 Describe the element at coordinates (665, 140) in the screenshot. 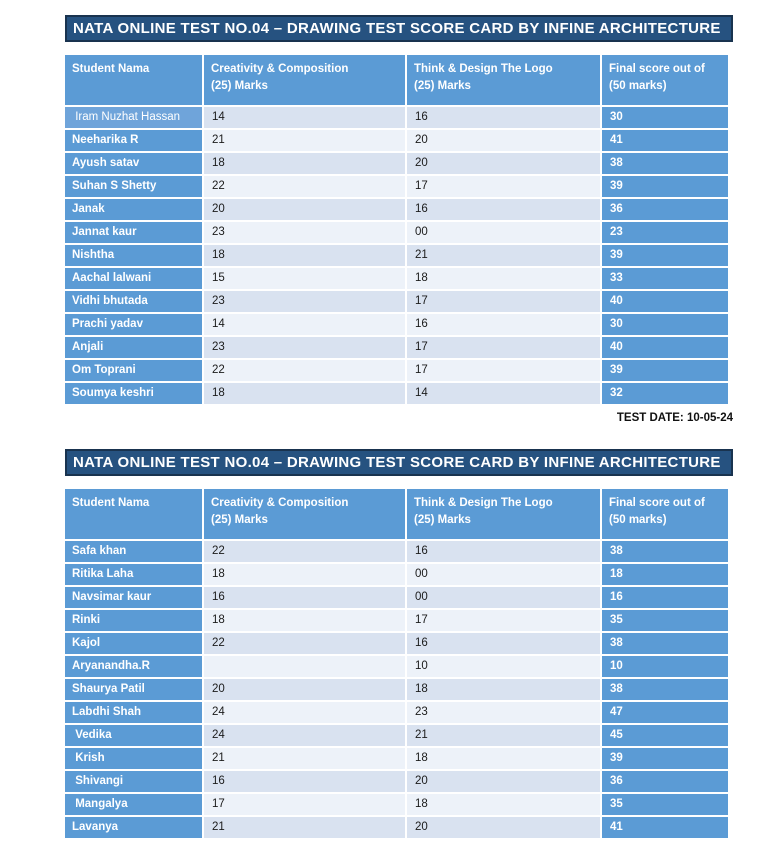

I see `final-score-cell: 41` at that location.